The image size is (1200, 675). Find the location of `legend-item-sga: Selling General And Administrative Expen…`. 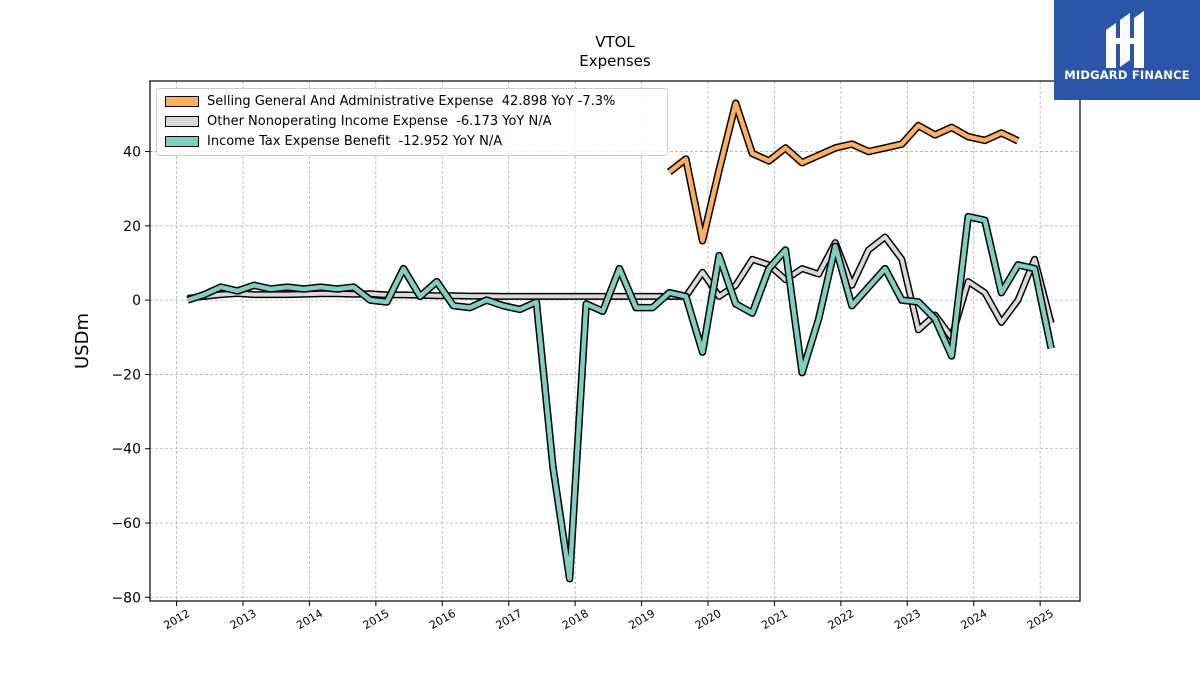

legend-item-sga: Selling General And Administrative Expen… is located at coordinates (390, 101).